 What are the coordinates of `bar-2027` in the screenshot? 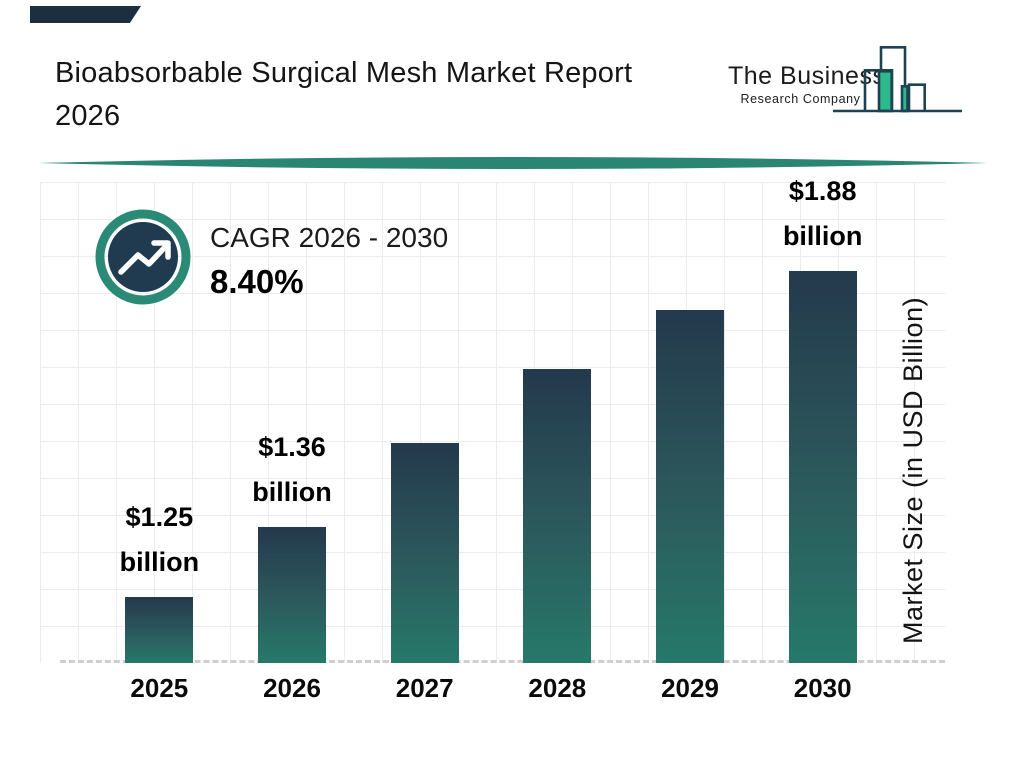 It's located at (424, 553).